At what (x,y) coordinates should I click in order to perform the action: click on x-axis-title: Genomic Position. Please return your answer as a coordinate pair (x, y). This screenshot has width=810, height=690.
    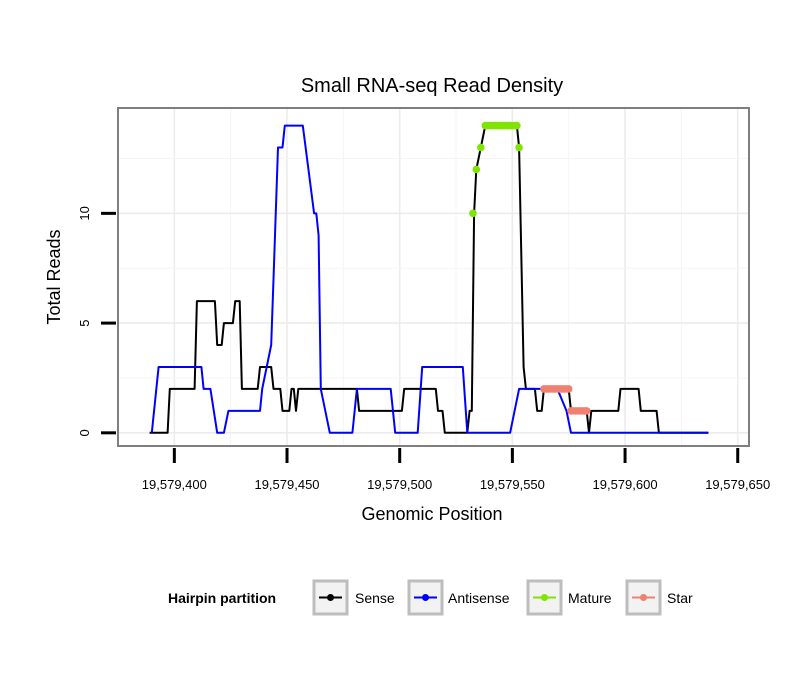
    Looking at the image, I should click on (431, 514).